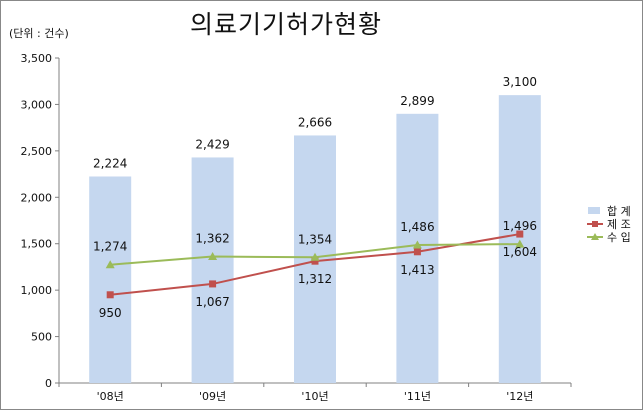 Image resolution: width=643 pixels, height=410 pixels. Describe the element at coordinates (285, 24) in the screenshot. I see `chart-title: 의료기기허가현황` at that location.